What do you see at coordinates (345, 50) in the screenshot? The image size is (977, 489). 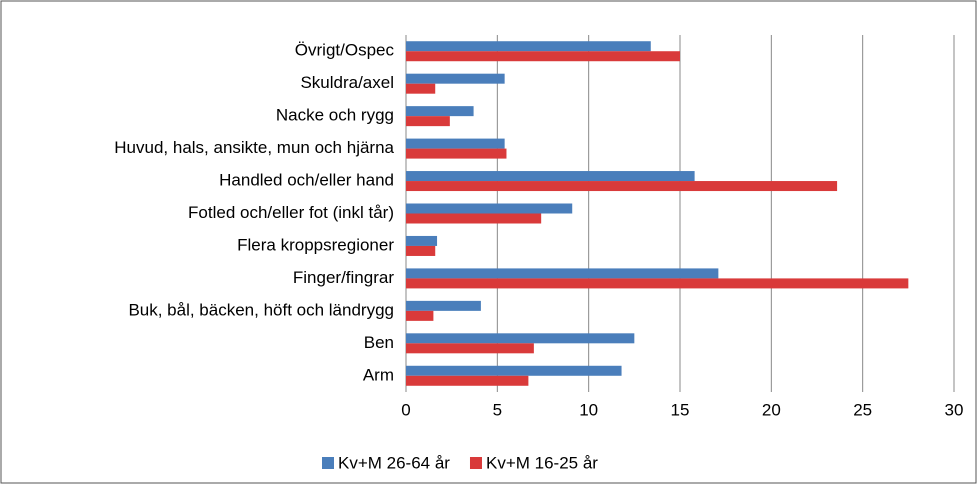 I see `y-tick-label: Övrigt/Ospec` at bounding box center [345, 50].